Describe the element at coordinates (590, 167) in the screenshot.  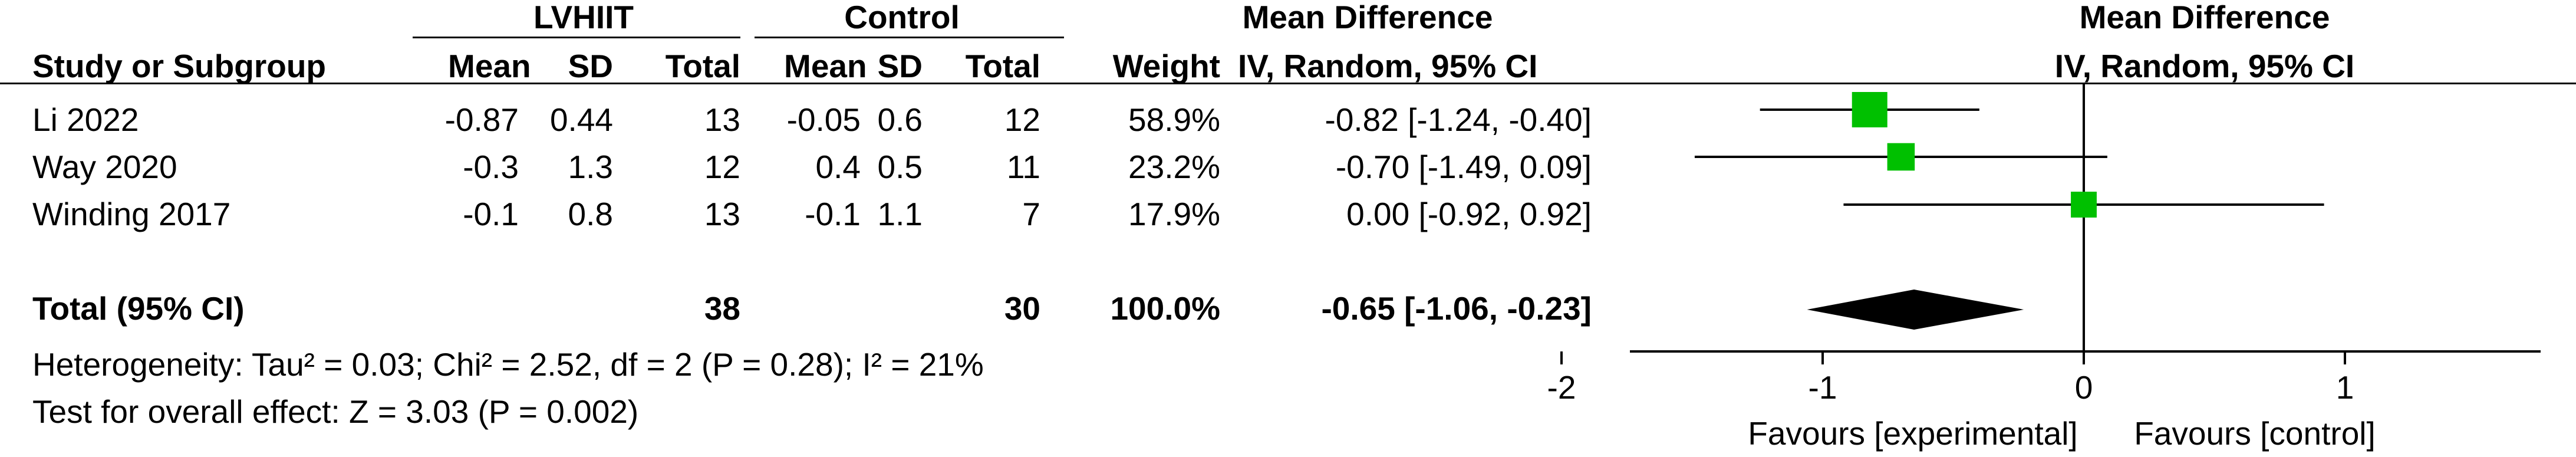
I see `exp-sd: 1.3` at that location.